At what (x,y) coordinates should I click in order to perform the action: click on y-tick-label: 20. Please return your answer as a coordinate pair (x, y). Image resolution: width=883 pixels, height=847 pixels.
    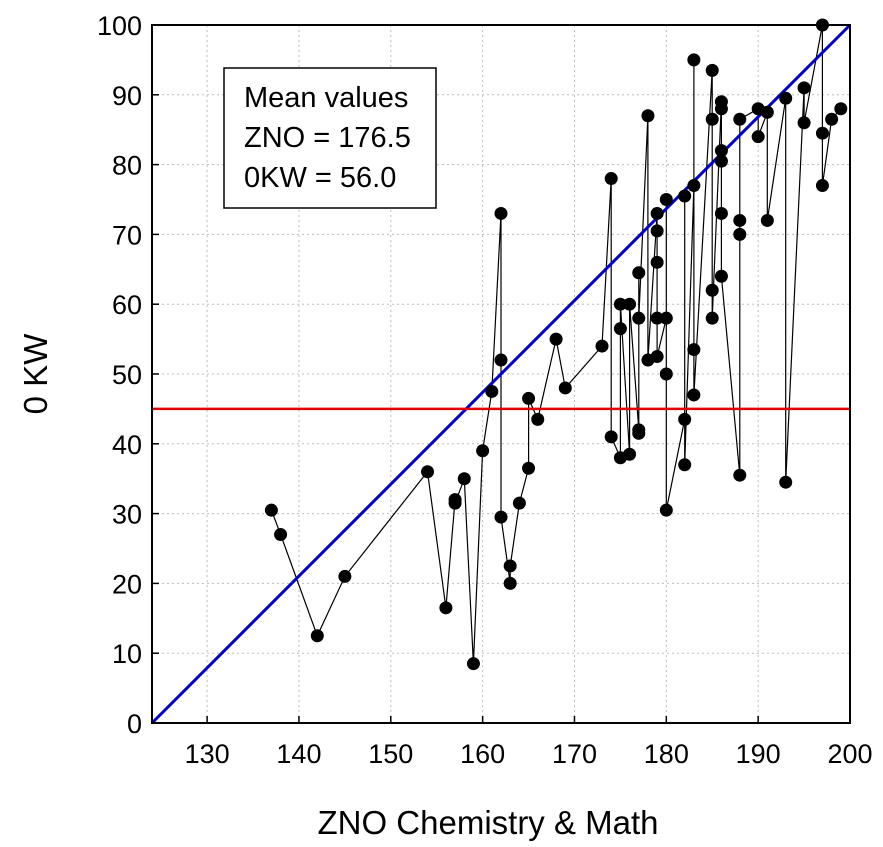
    Looking at the image, I should click on (127, 584).